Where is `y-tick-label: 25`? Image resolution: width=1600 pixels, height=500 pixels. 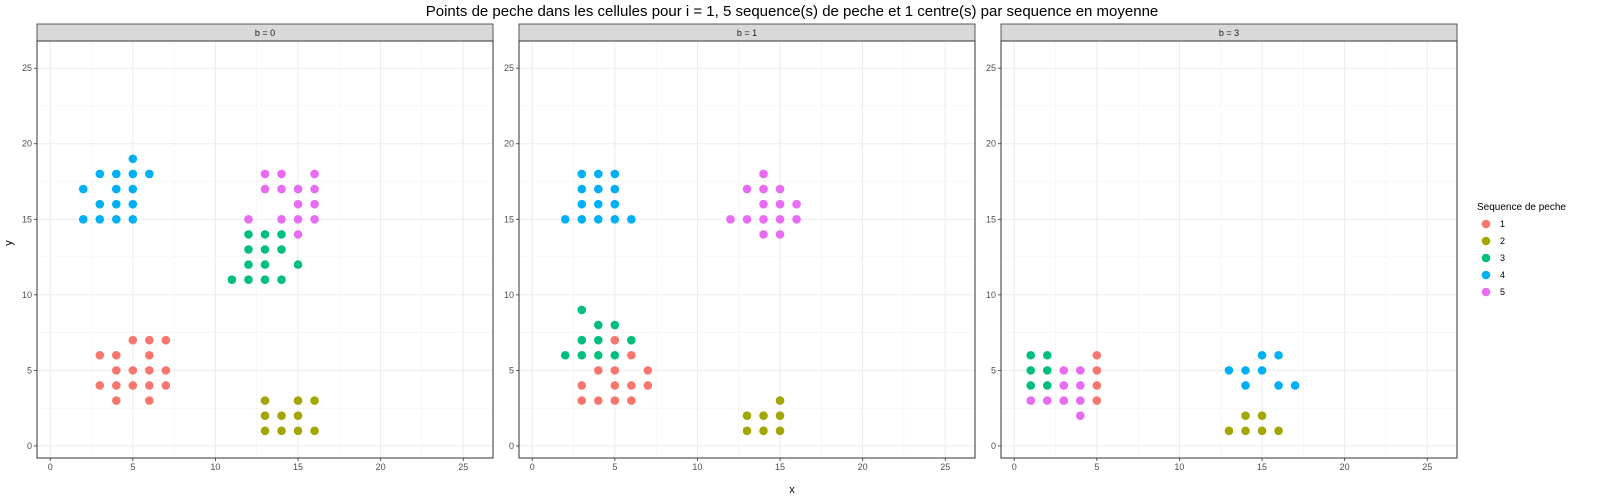 y-tick-label: 25 is located at coordinates (27, 68).